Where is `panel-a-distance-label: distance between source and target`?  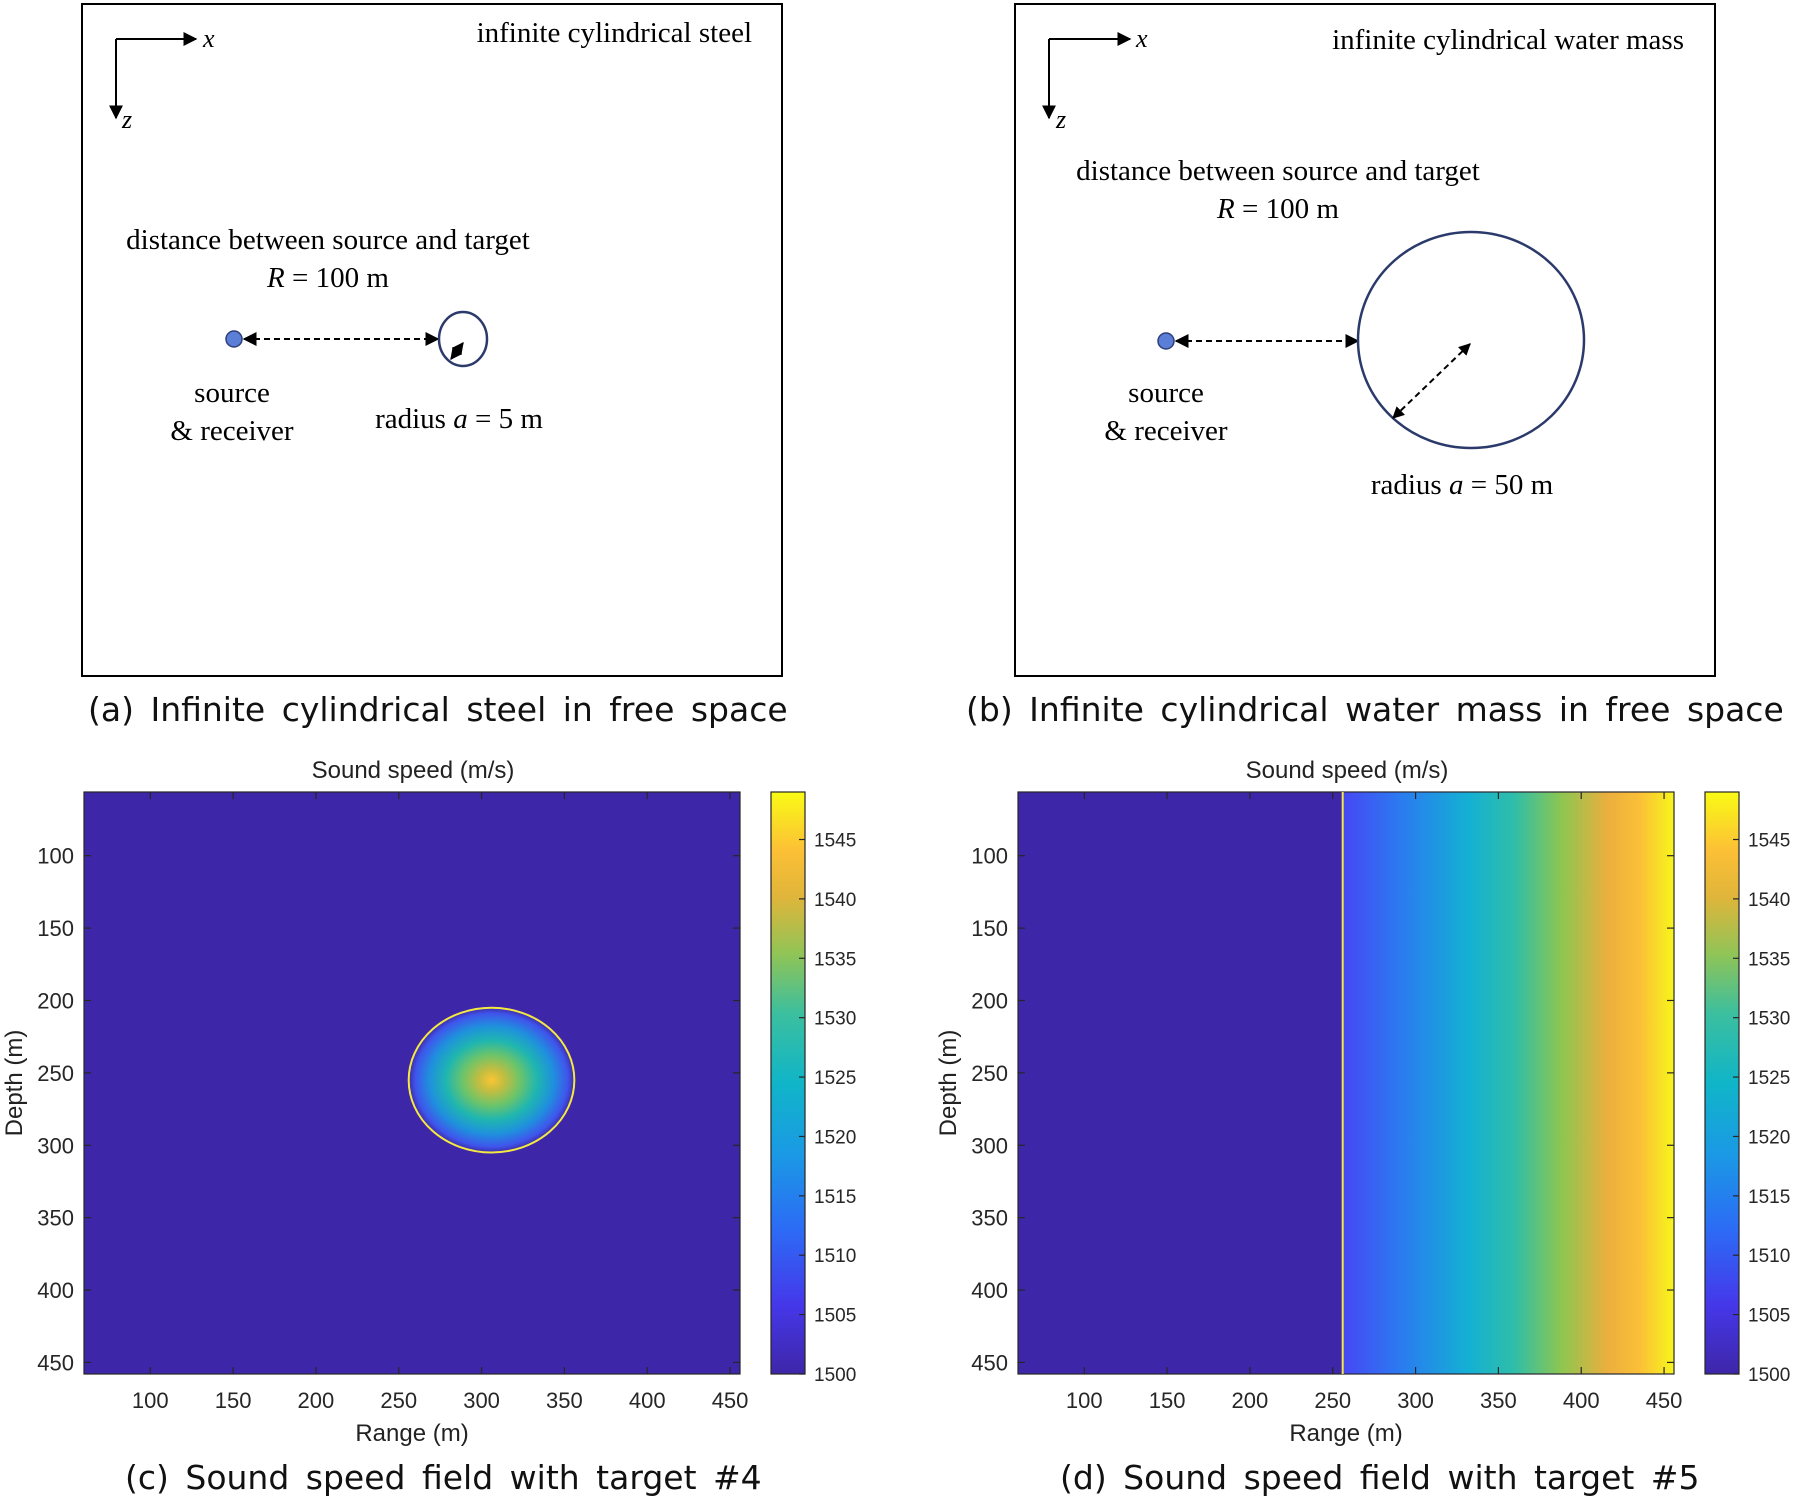 panel-a-distance-label: distance between source and target is located at coordinates (328, 240).